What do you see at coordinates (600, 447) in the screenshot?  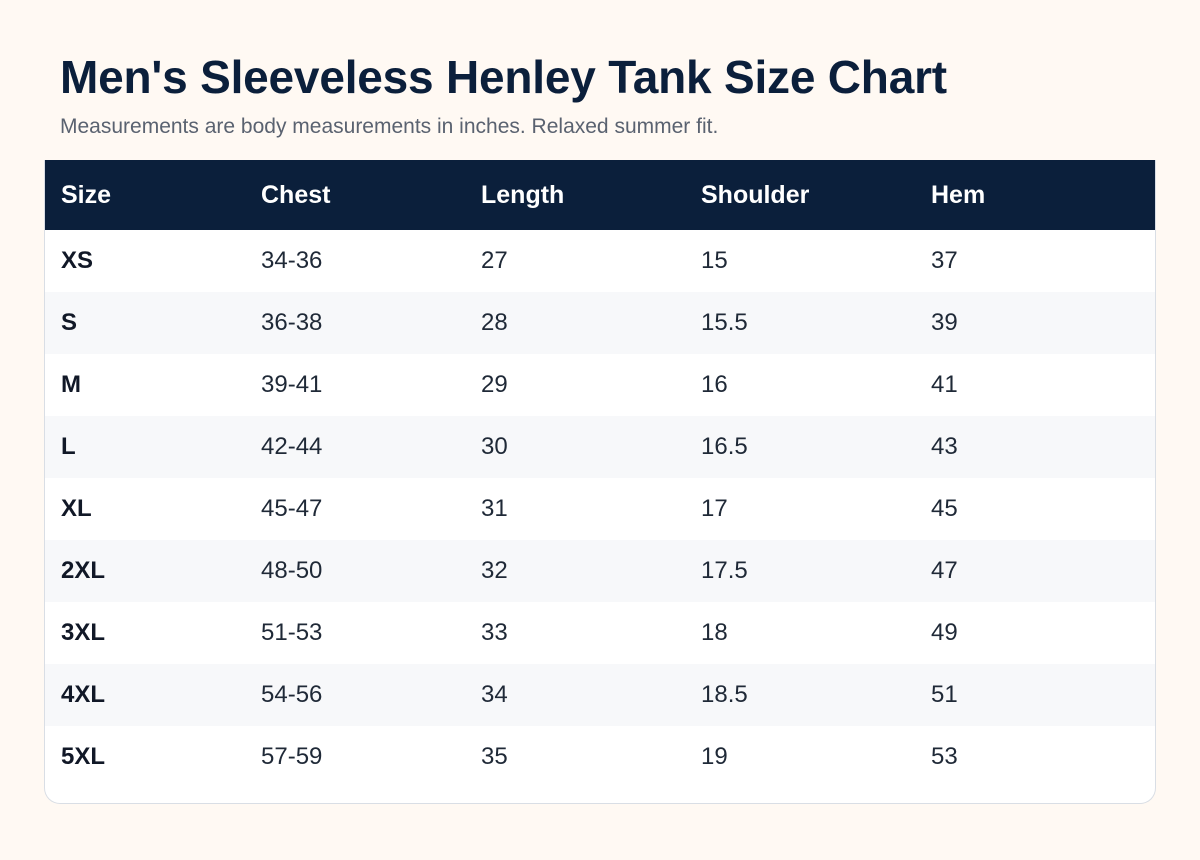 I see `table-row: L 42-44 30 16.5 43` at bounding box center [600, 447].